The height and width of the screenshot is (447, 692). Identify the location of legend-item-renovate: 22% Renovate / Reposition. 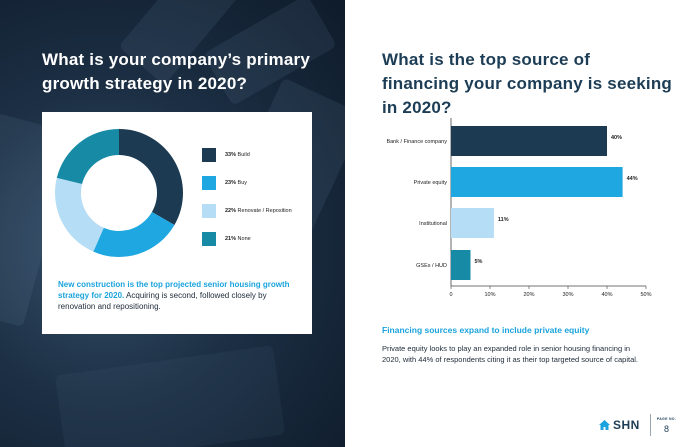
(257, 211).